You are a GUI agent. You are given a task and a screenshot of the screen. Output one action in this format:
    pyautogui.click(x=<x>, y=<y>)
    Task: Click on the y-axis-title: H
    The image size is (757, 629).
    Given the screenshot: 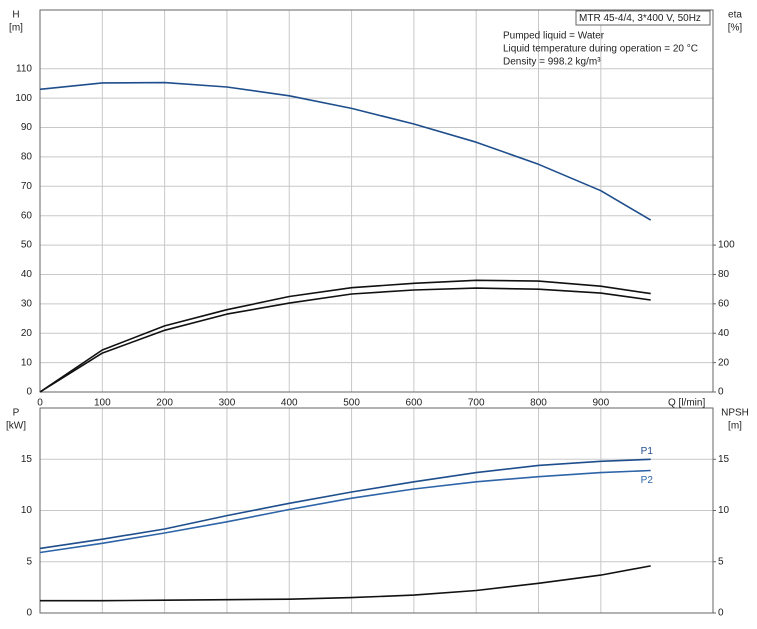 What is the action you would take?
    pyautogui.click(x=15, y=15)
    